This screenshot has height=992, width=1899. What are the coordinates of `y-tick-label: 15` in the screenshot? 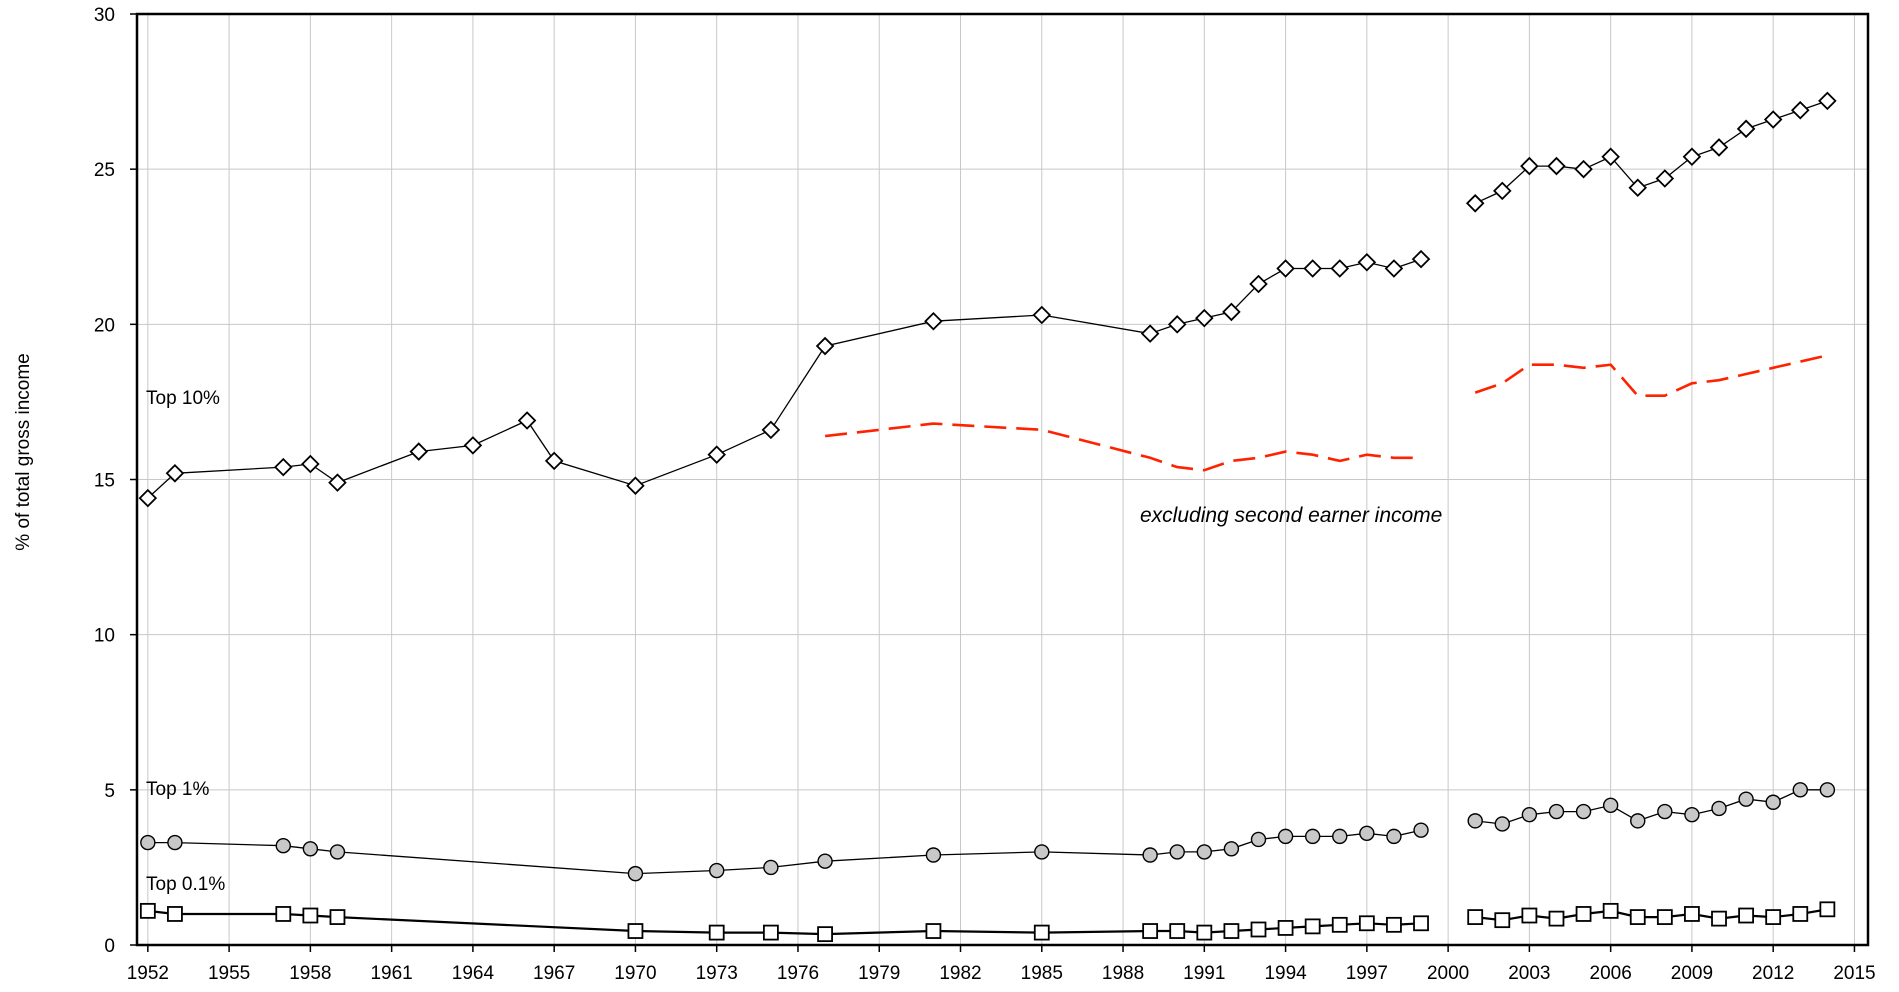 It's located at (104, 481).